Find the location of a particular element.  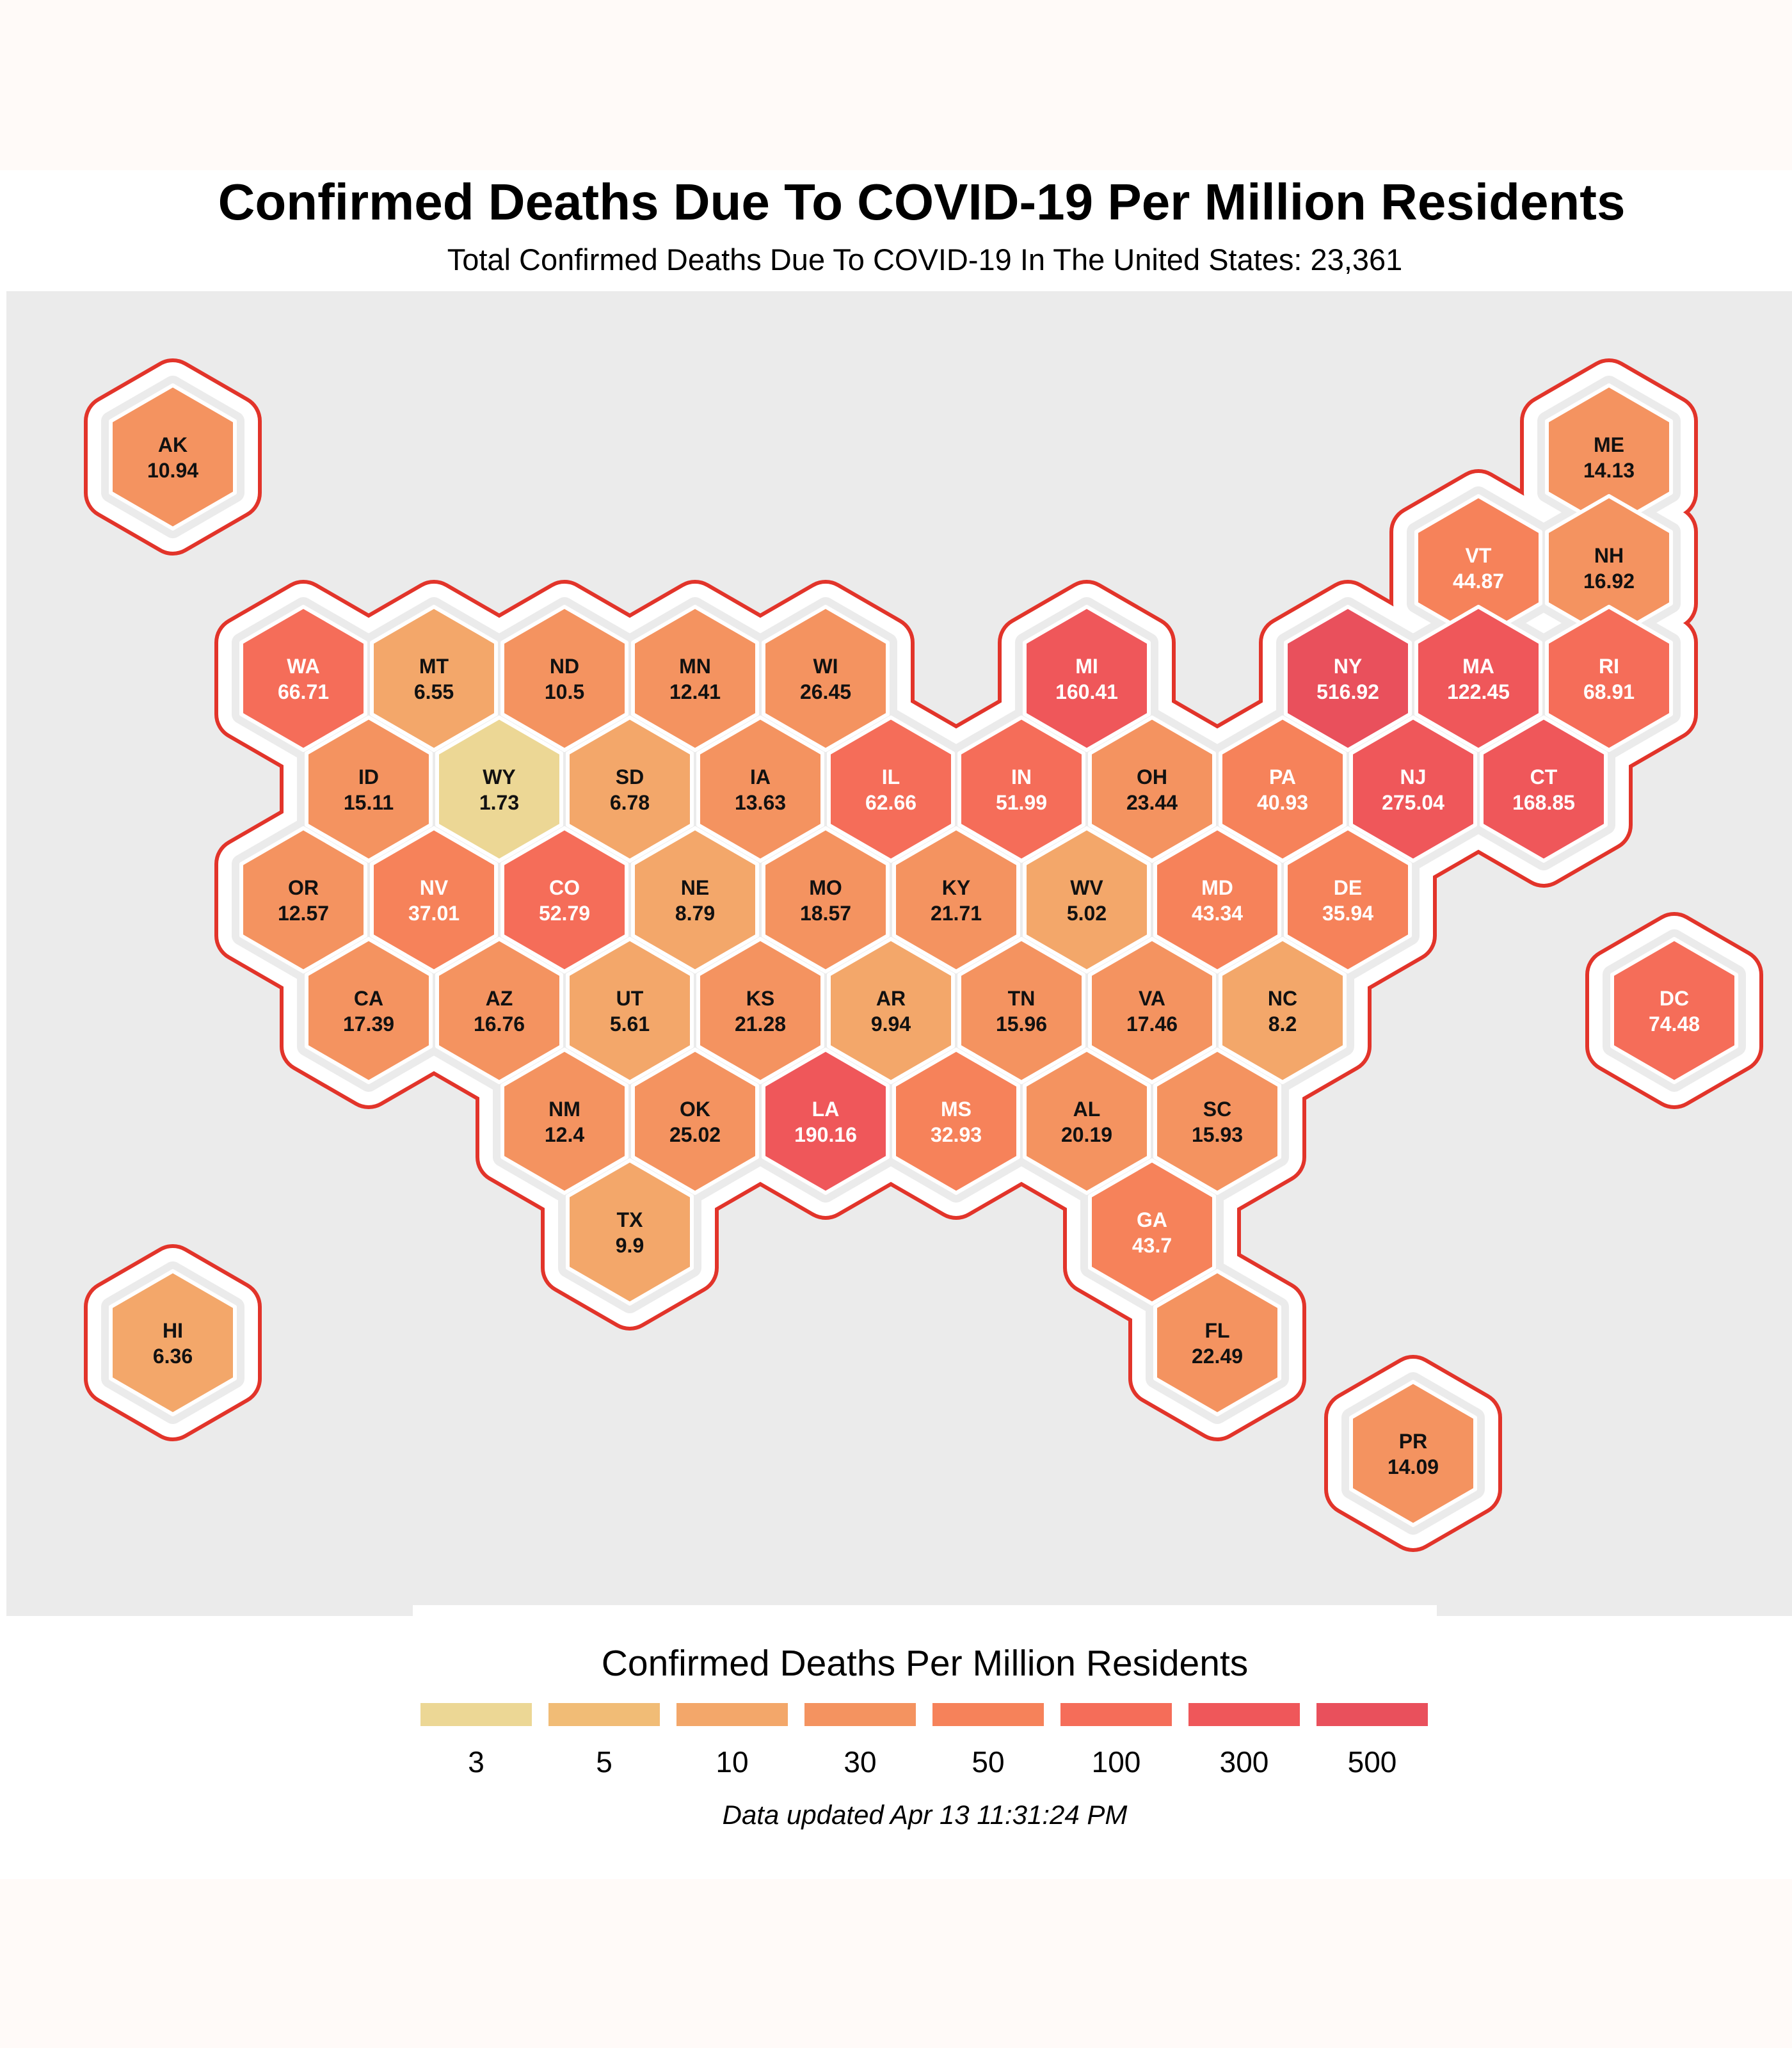

state-code-label: FL is located at coordinates (1216, 1330).